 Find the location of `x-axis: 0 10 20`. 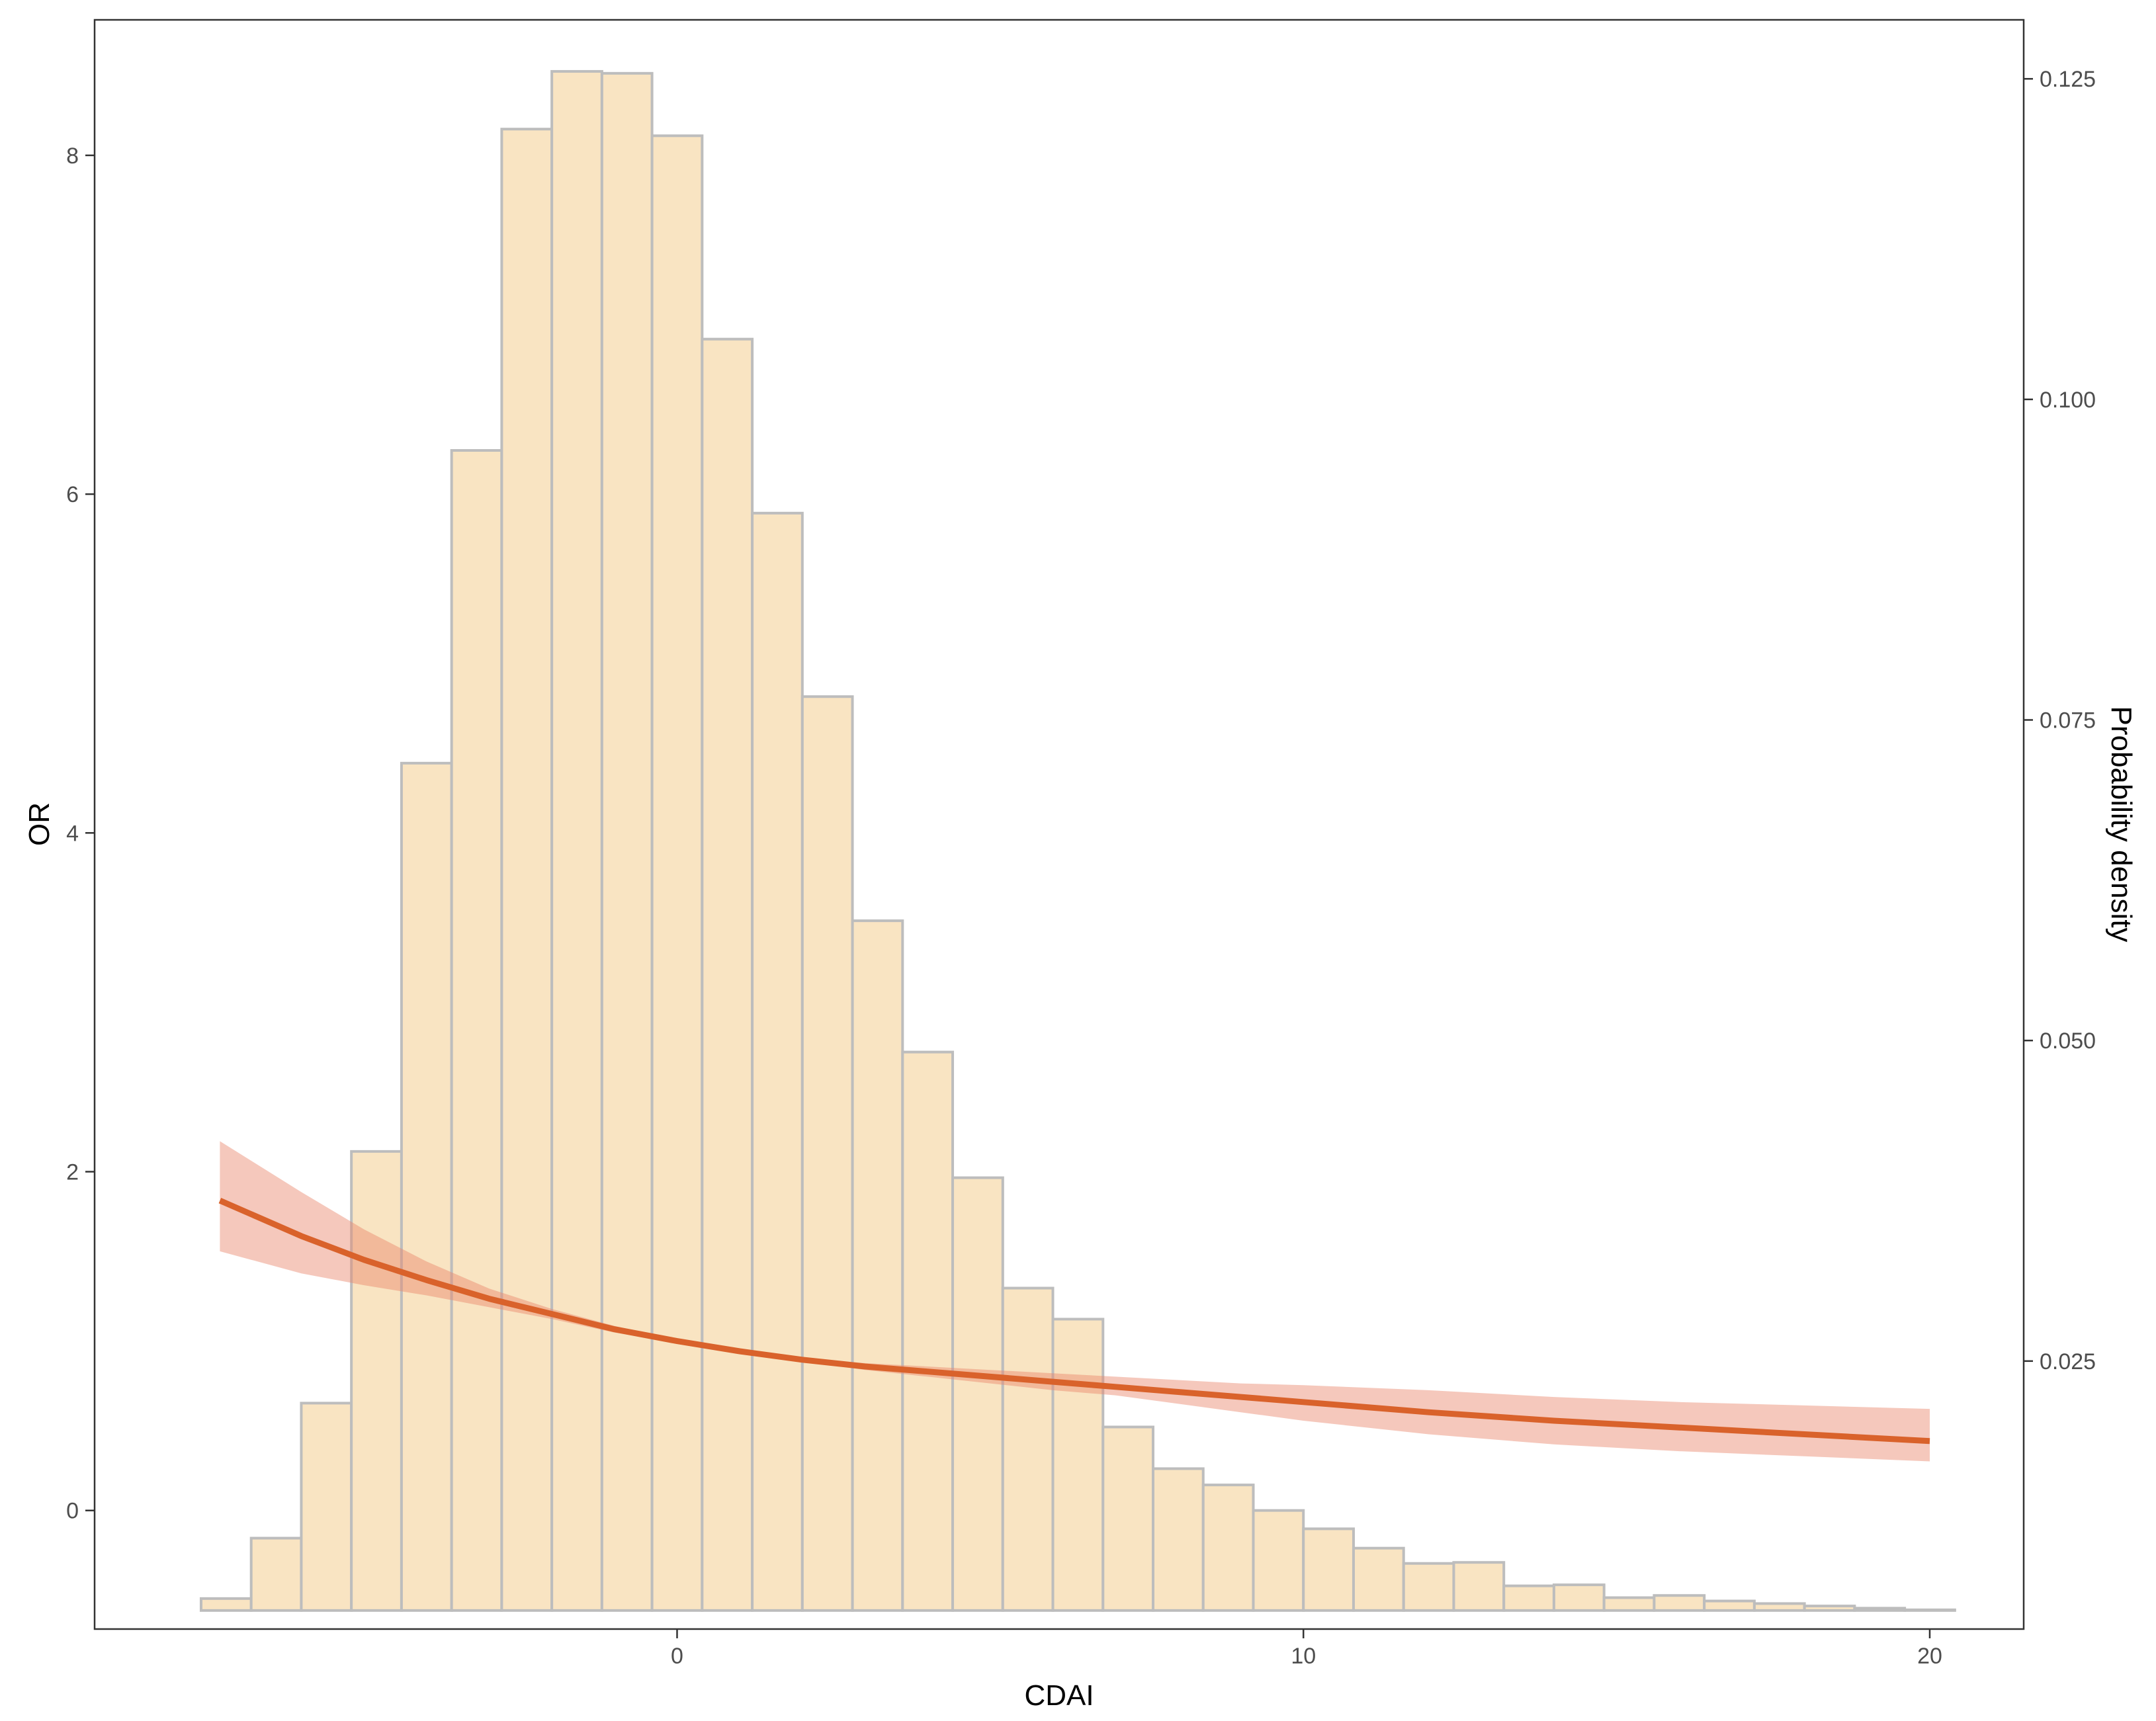

x-axis: 0 10 20 is located at coordinates (1306, 1649).